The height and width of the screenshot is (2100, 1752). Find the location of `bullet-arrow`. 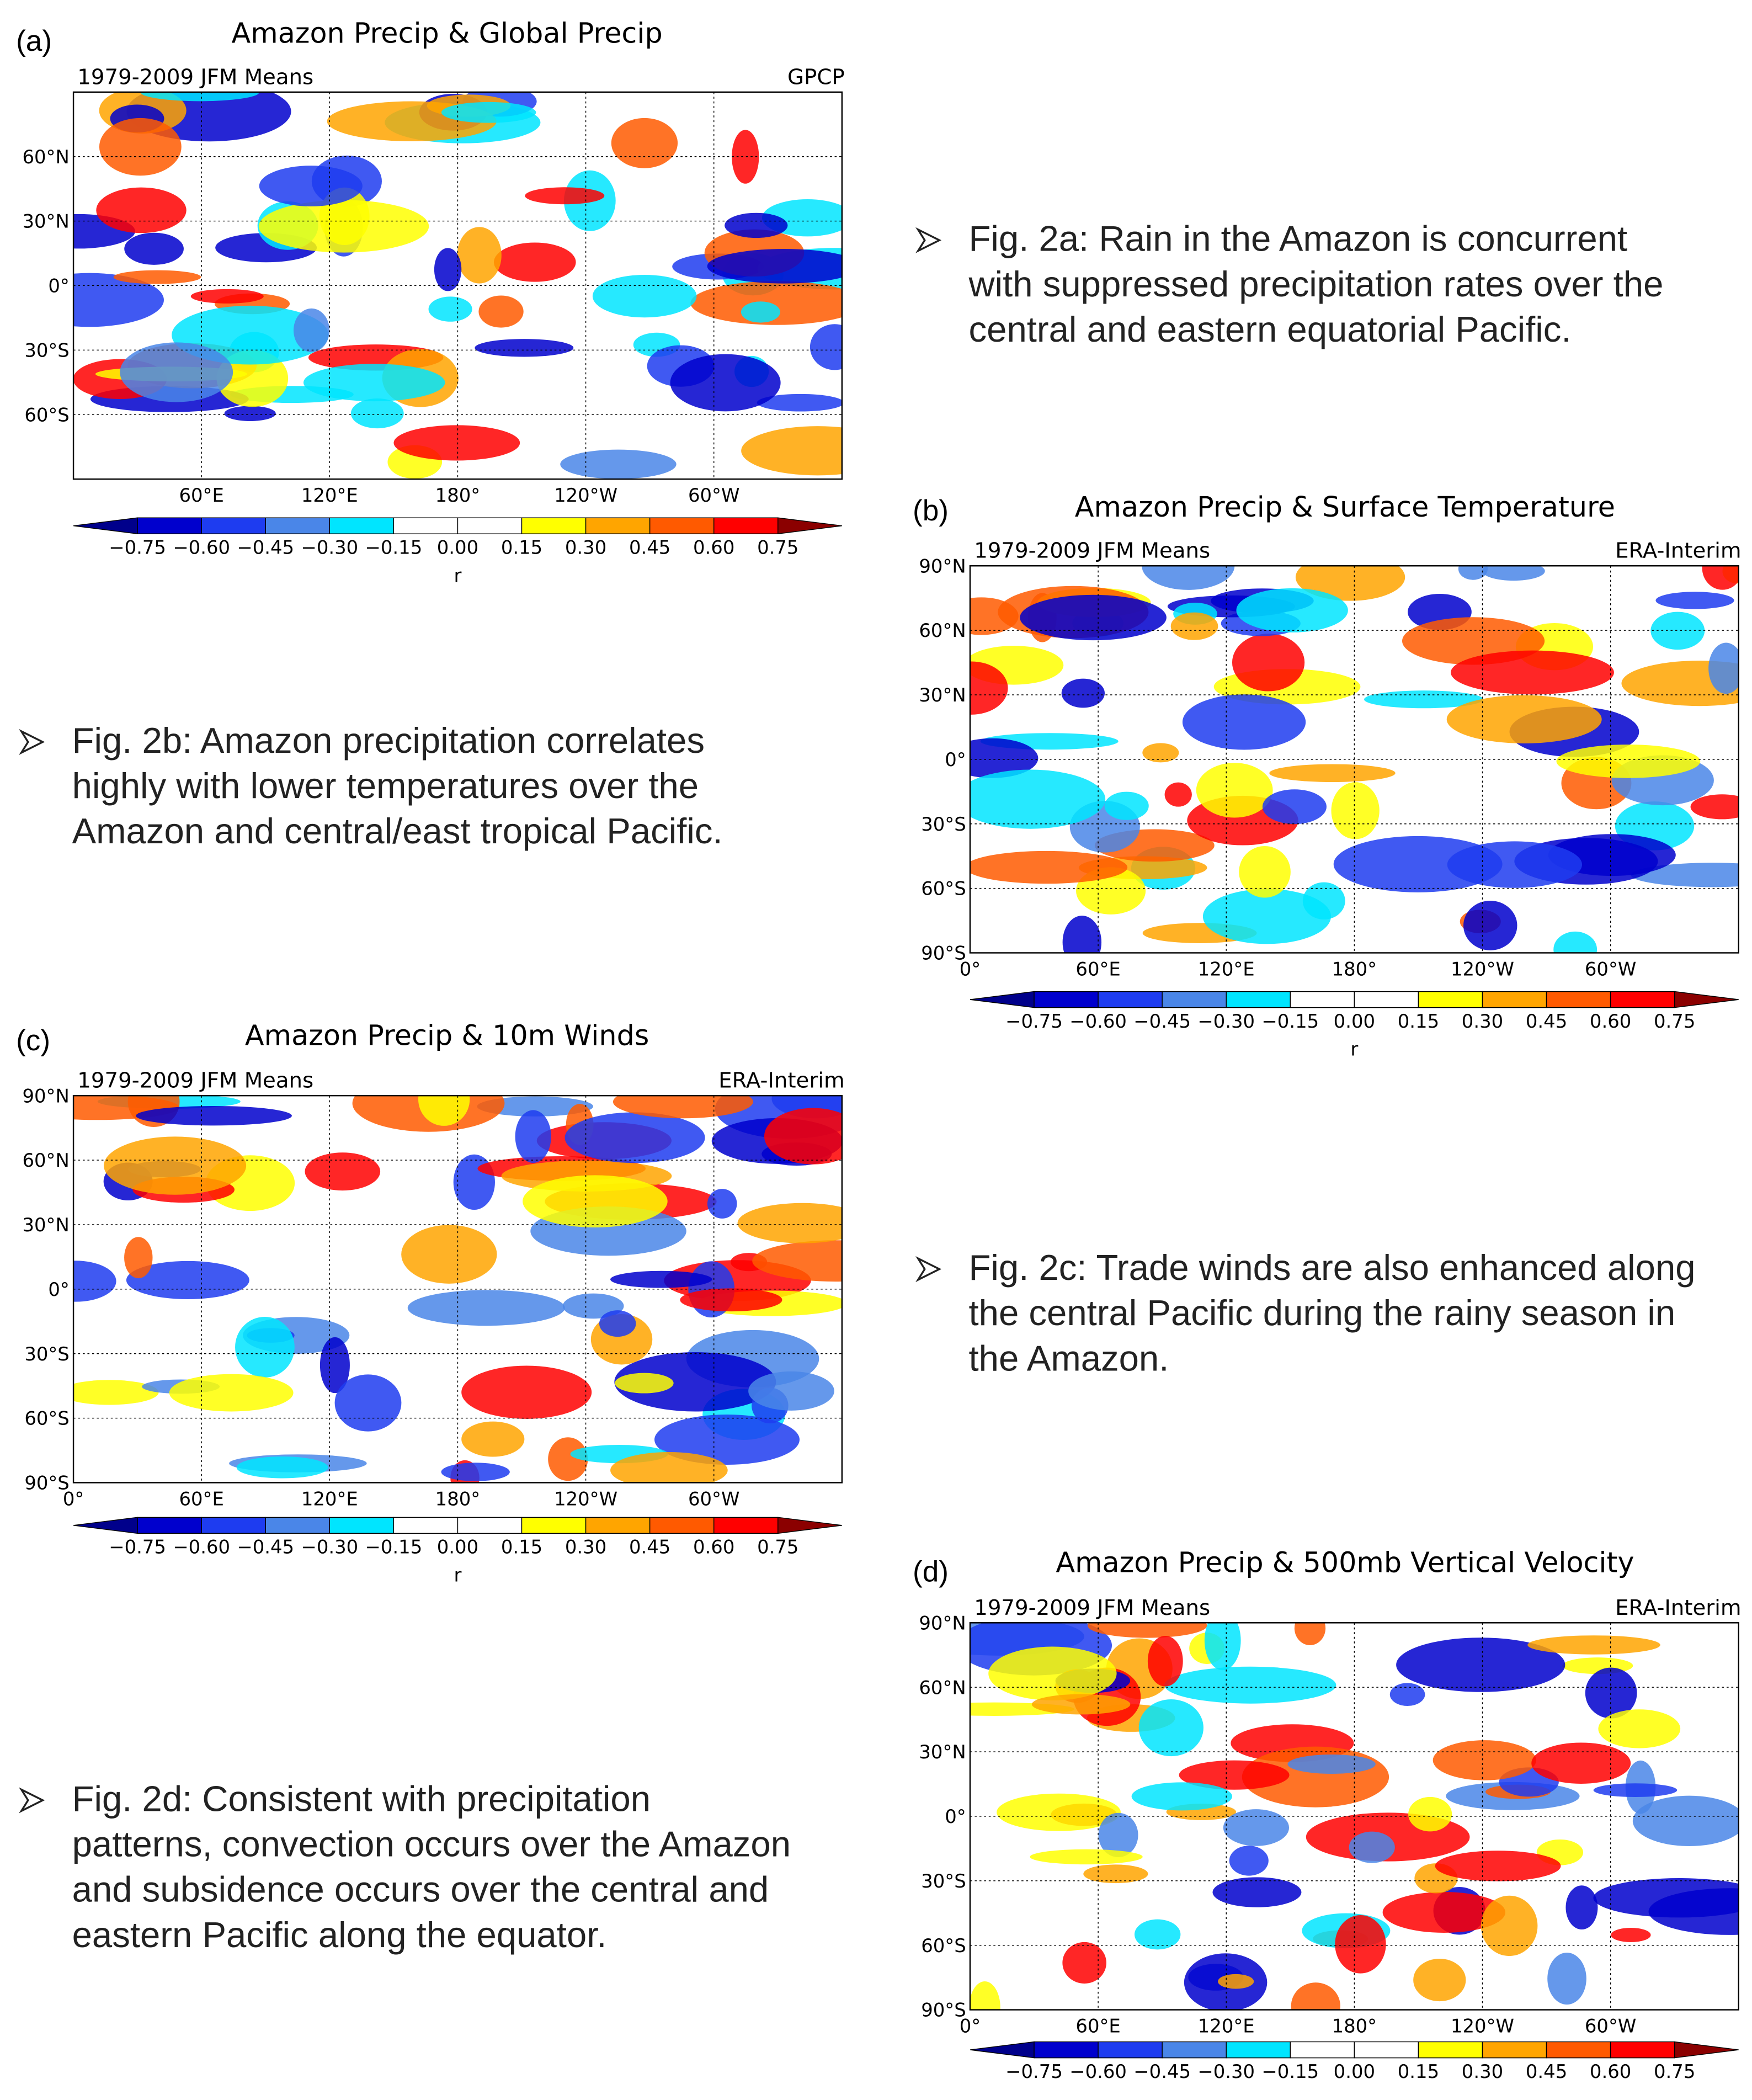

bullet-arrow is located at coordinates (32, 1801).